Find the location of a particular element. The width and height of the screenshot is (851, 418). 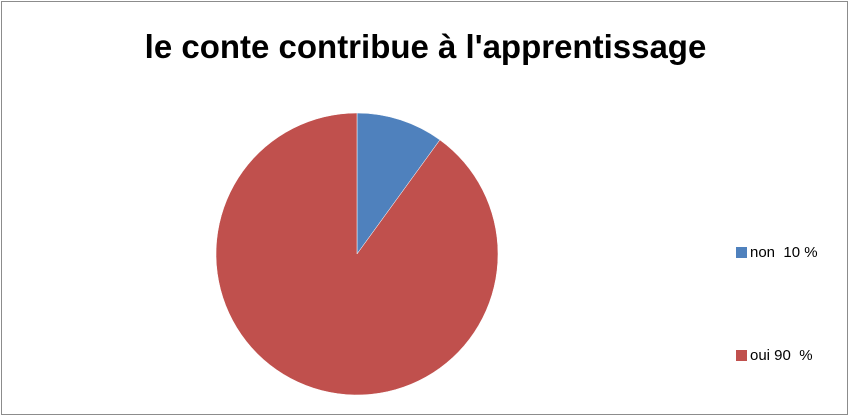

legend-item-oui: oui 90 % is located at coordinates (774, 355).